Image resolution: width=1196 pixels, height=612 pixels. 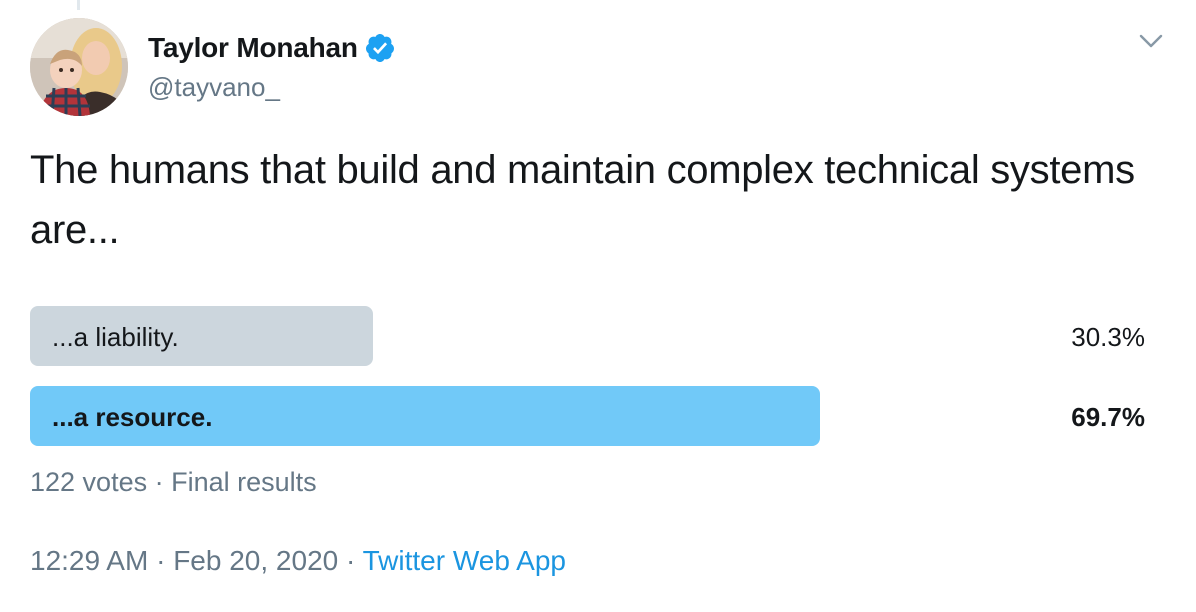 I want to click on poll-bar-resource, so click(x=425, y=416).